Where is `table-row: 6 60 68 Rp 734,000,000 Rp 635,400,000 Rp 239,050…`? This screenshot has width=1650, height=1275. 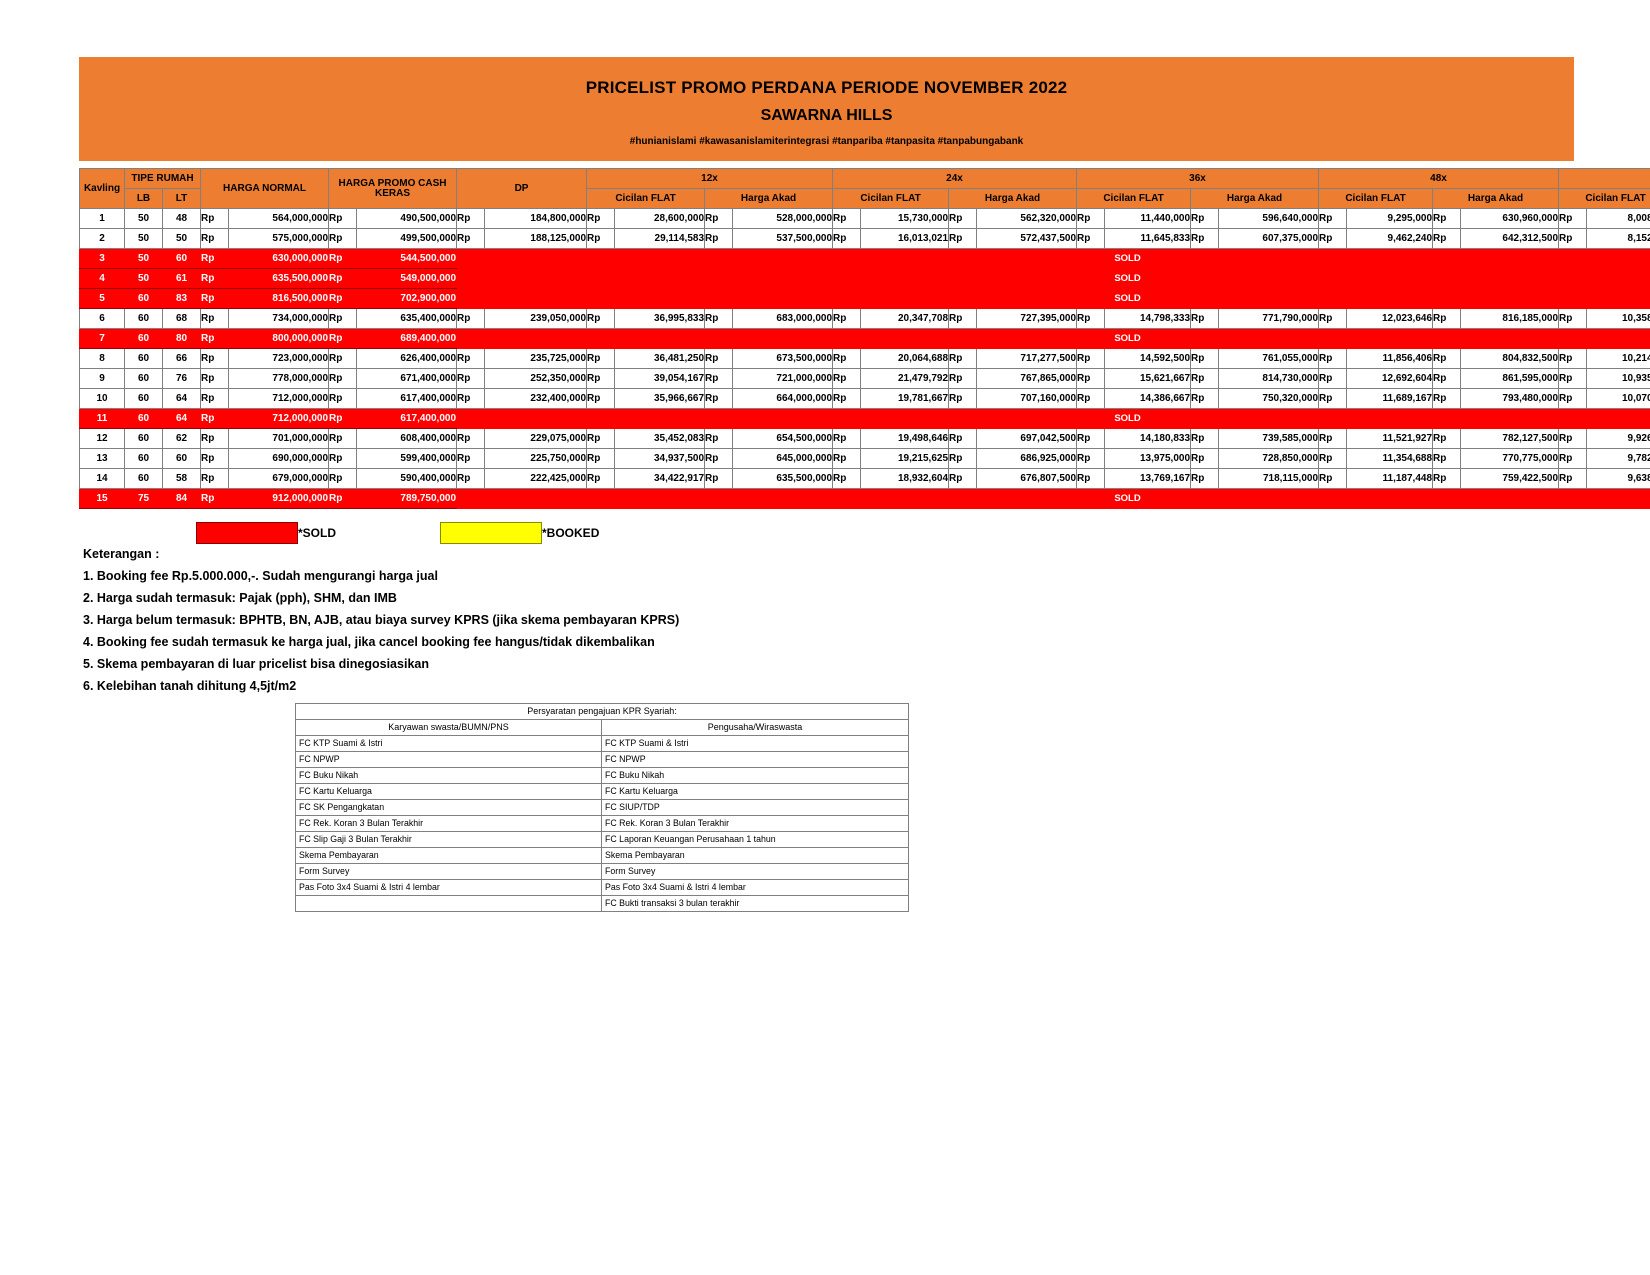
table-row: 6 60 68 Rp 734,000,000 Rp 635,400,000 Rp 239,050… is located at coordinates (864, 318).